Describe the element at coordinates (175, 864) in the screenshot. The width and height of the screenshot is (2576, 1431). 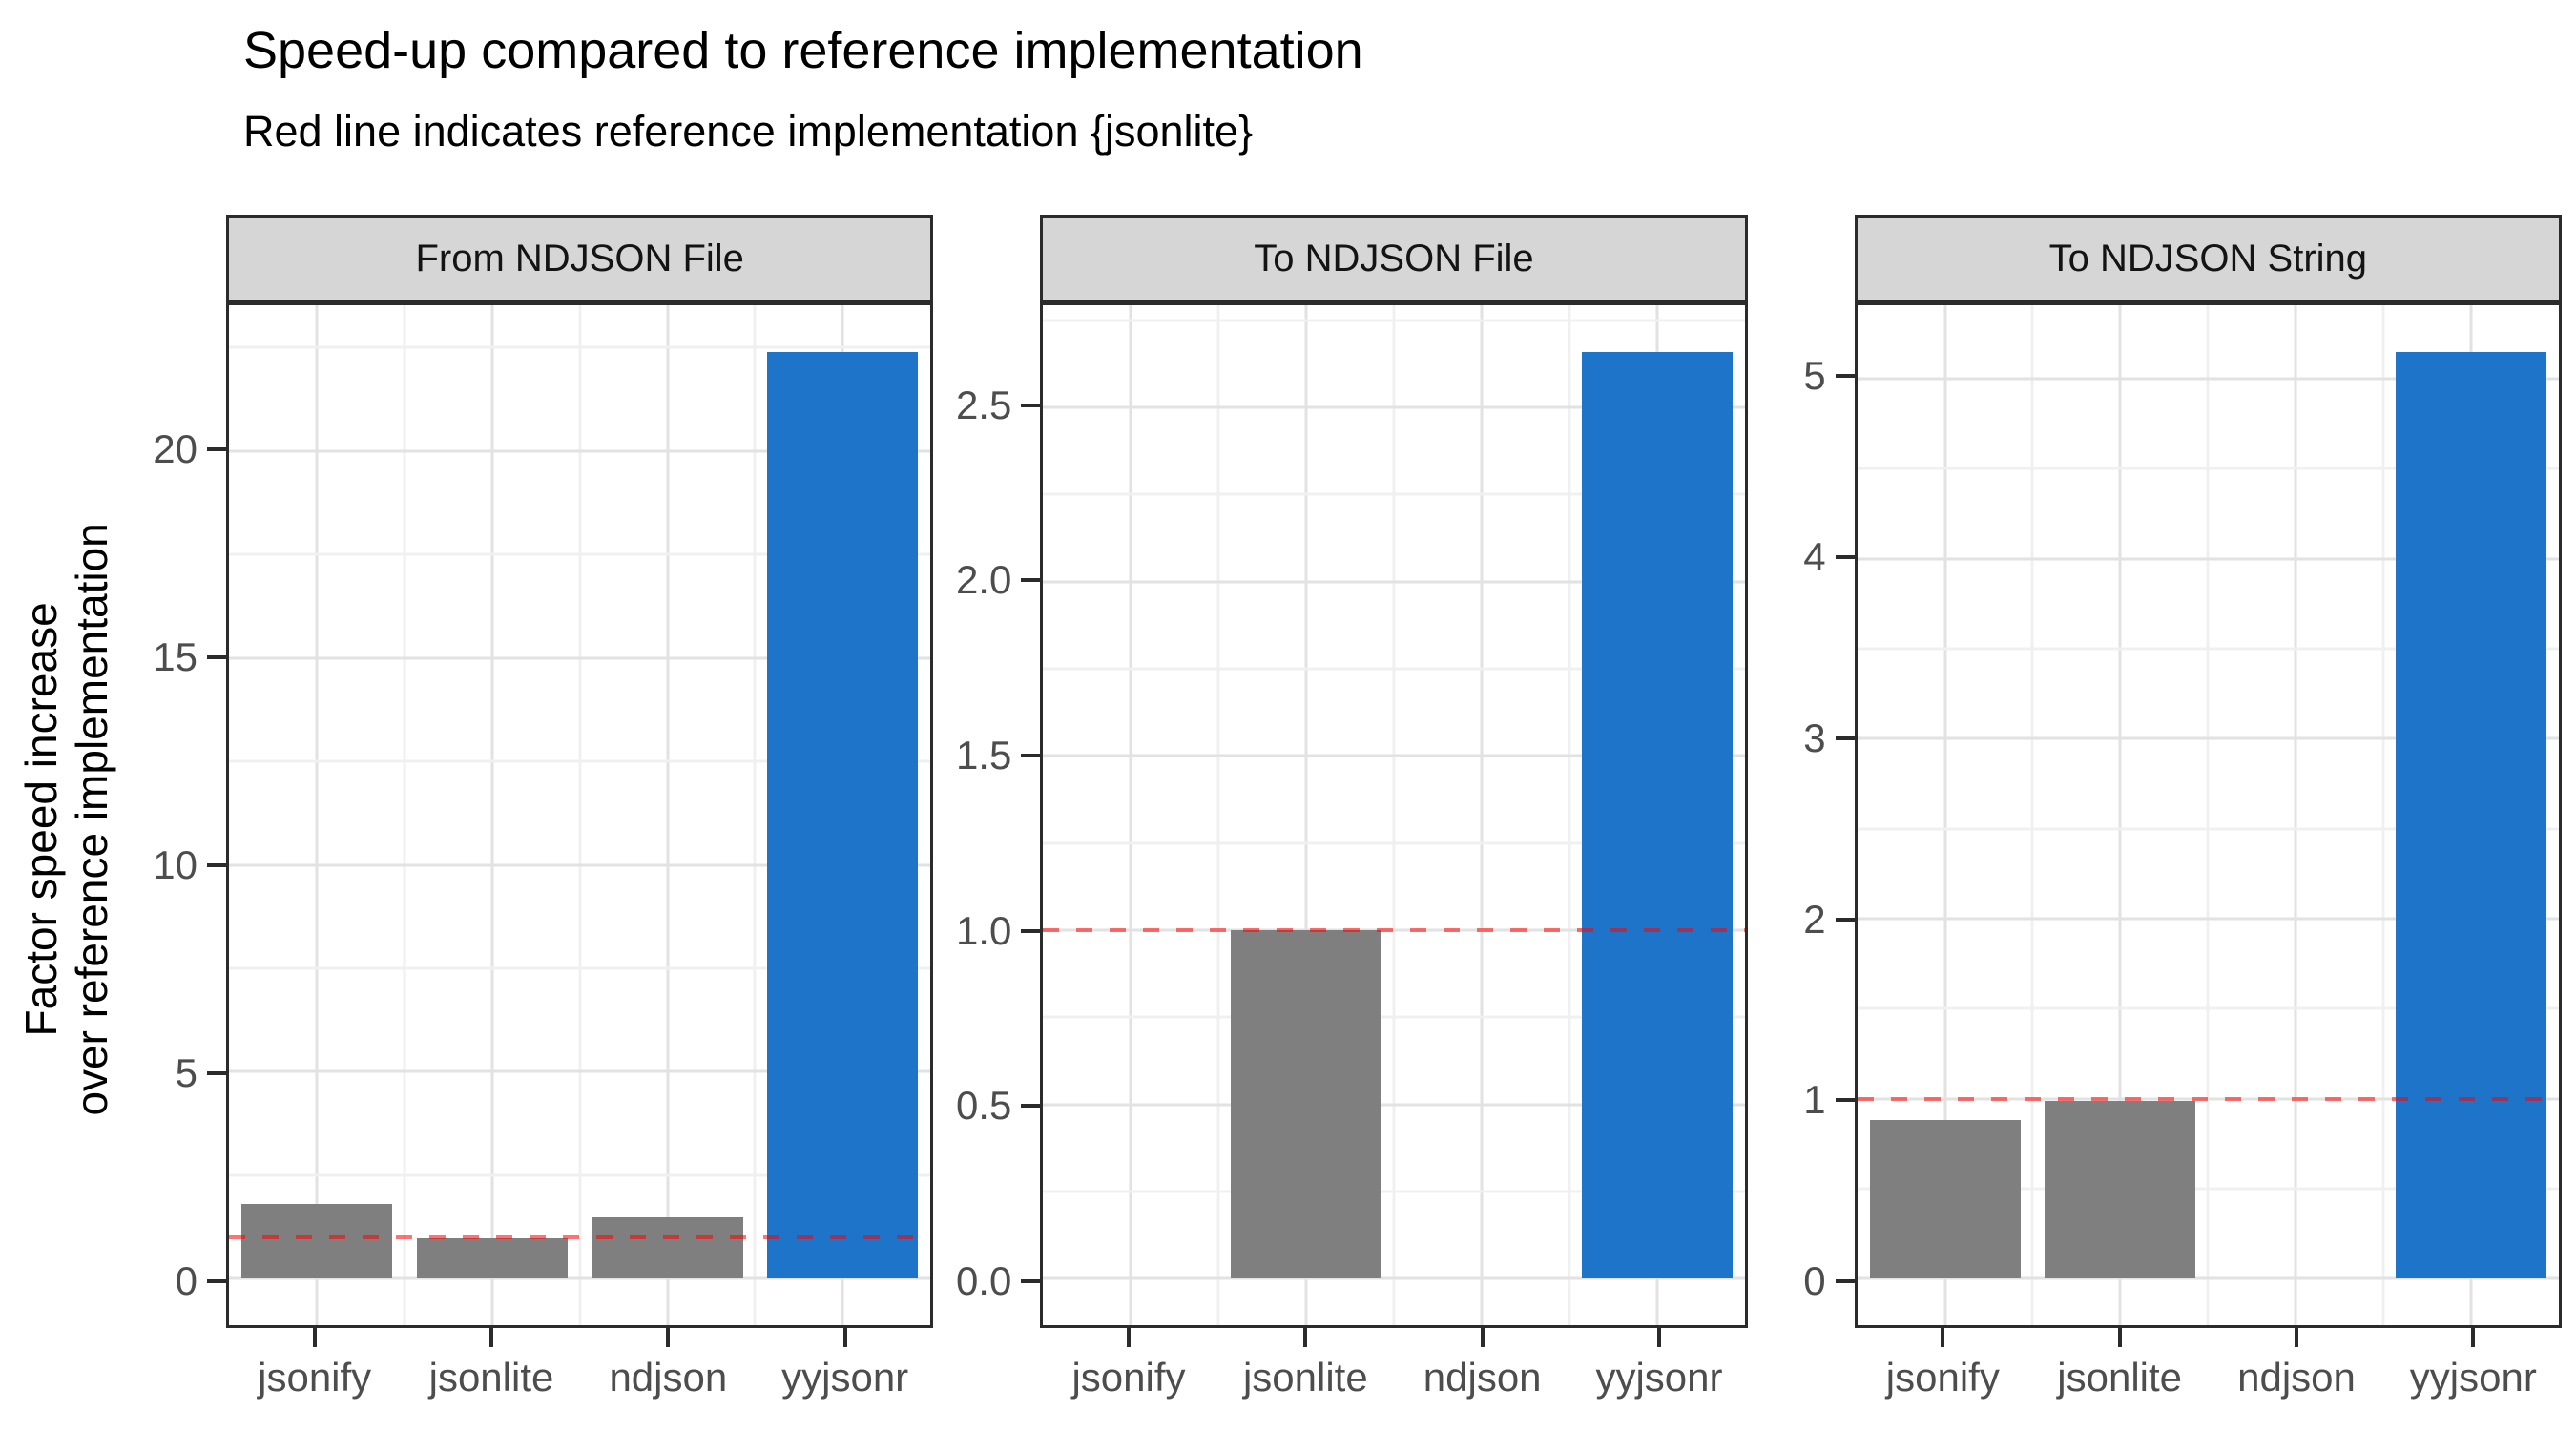
I see `y-tick-label: 10` at that location.